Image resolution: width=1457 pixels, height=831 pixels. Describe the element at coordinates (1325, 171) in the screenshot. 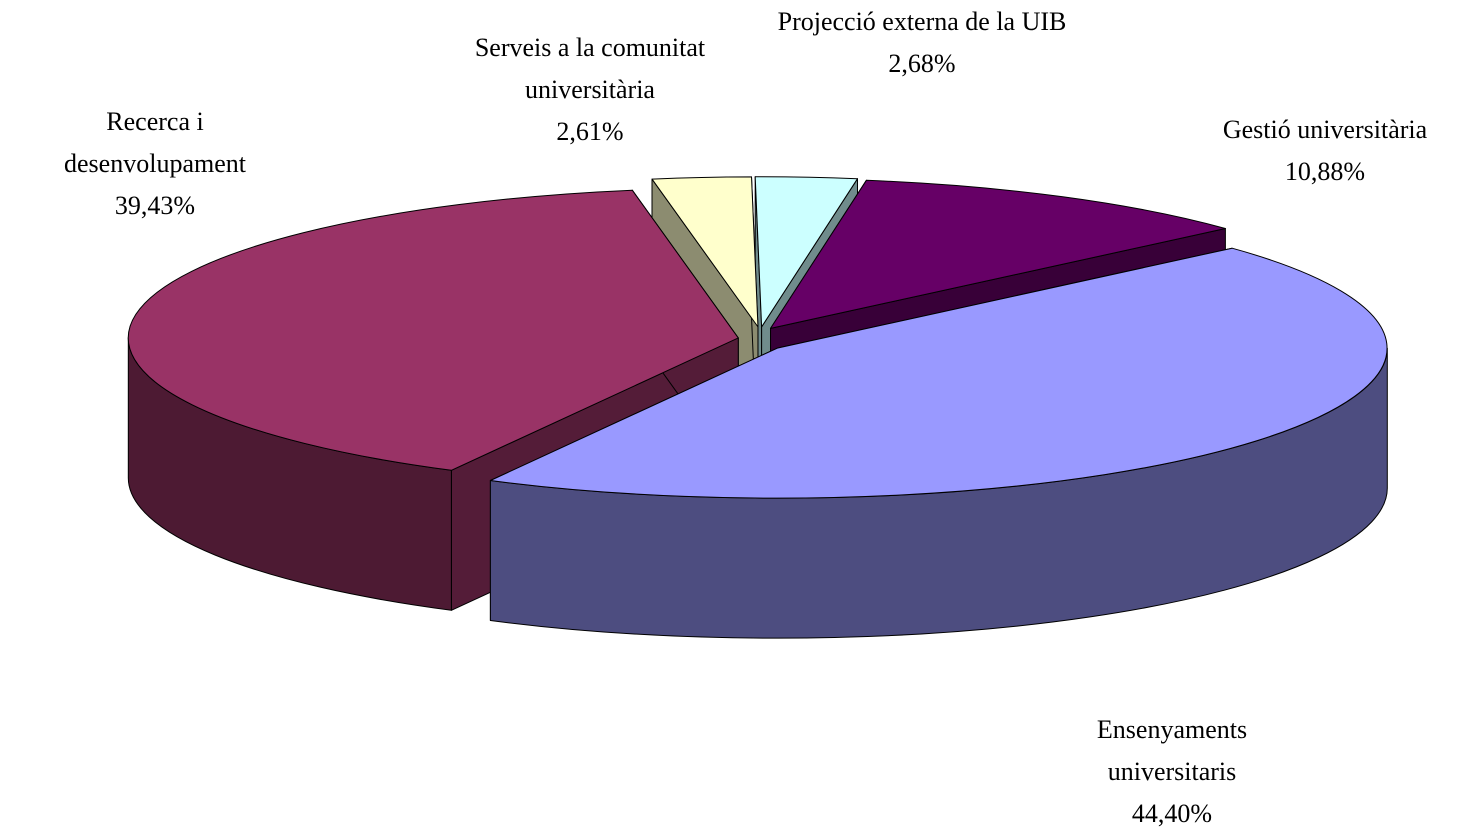

I see `label-value: 10,88%` at that location.